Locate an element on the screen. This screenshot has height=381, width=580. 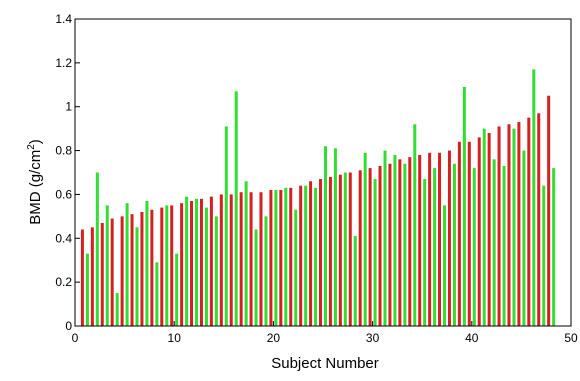
x-tick-label: 50 is located at coordinates (571, 338).